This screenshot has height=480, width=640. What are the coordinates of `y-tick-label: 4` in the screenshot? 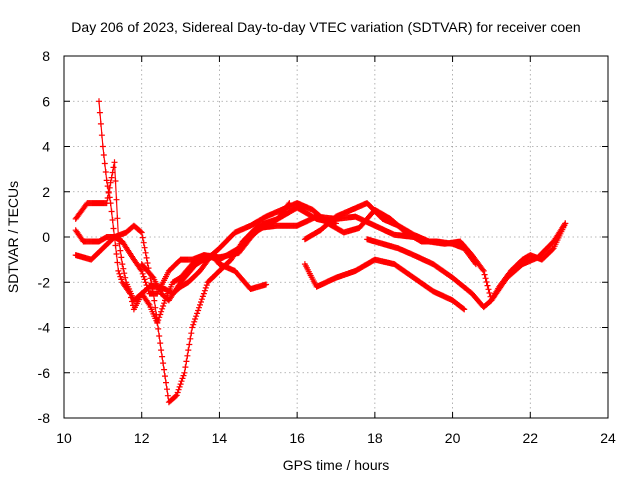 It's located at (46, 147).